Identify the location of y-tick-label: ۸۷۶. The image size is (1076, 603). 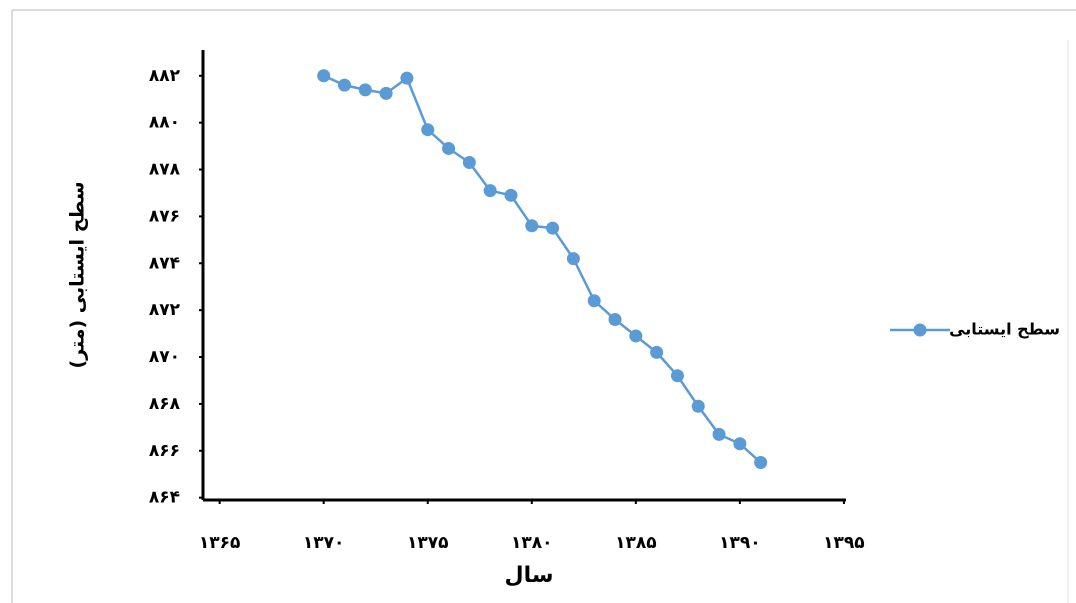
(164, 216).